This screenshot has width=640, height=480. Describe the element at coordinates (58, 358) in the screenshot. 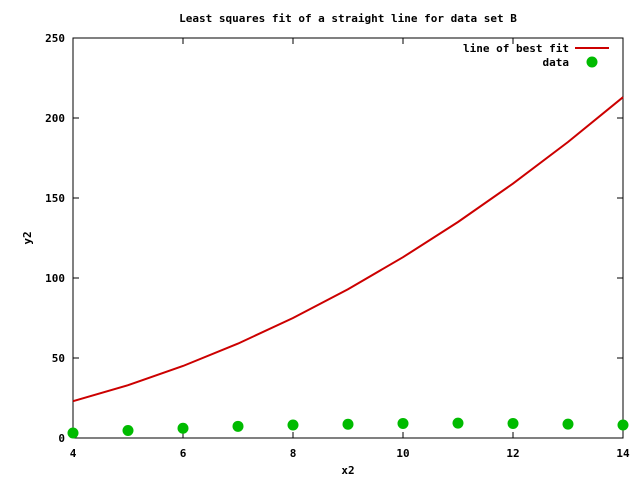

I see `y-tick-label: 50` at that location.